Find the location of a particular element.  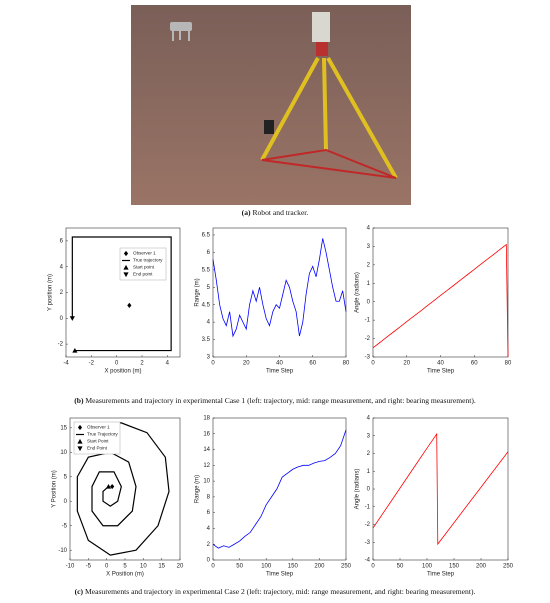

y-tick-label: -4 is located at coordinates (368, 561).